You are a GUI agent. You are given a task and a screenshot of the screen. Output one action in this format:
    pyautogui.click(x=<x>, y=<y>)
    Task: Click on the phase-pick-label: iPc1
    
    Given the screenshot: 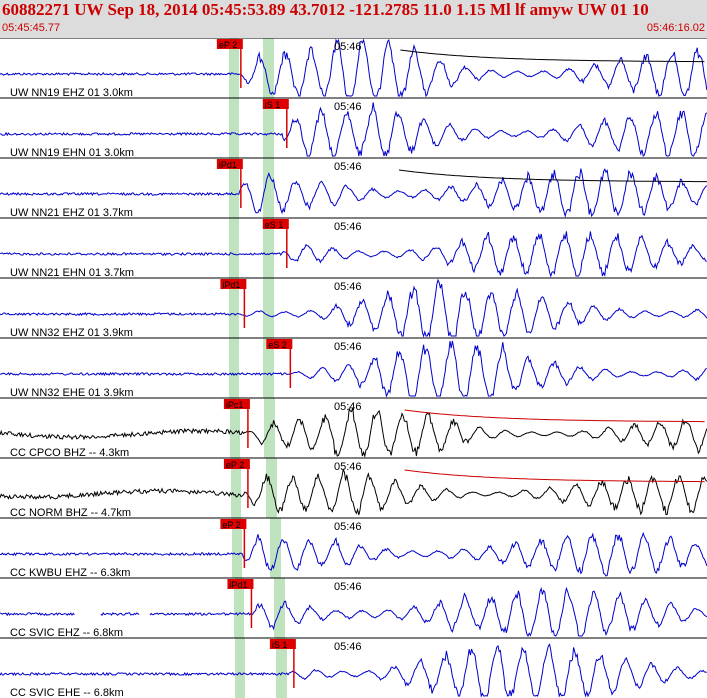 What is the action you would take?
    pyautogui.click(x=235, y=405)
    